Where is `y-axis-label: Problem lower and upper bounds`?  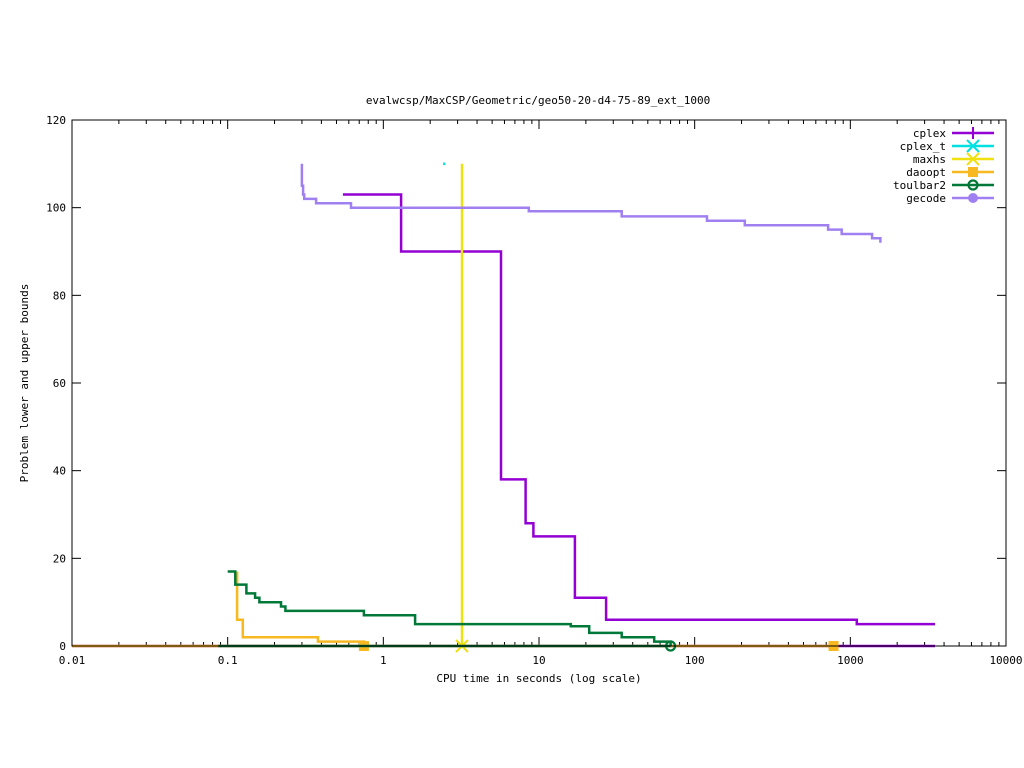
y-axis-label: Problem lower and upper bounds is located at coordinates (24, 383).